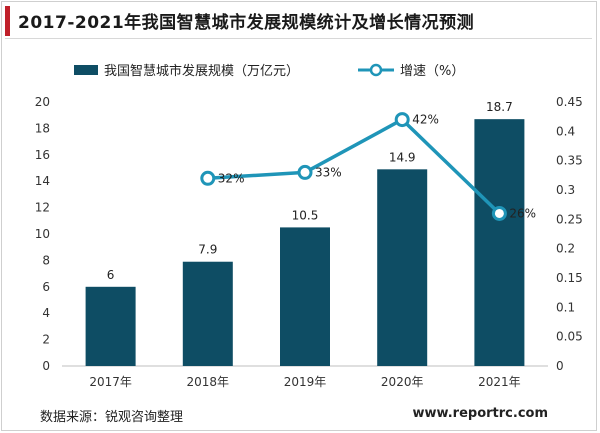 This screenshot has height=433, width=600. I want to click on y-right-tick-label: 0, so click(560, 366).